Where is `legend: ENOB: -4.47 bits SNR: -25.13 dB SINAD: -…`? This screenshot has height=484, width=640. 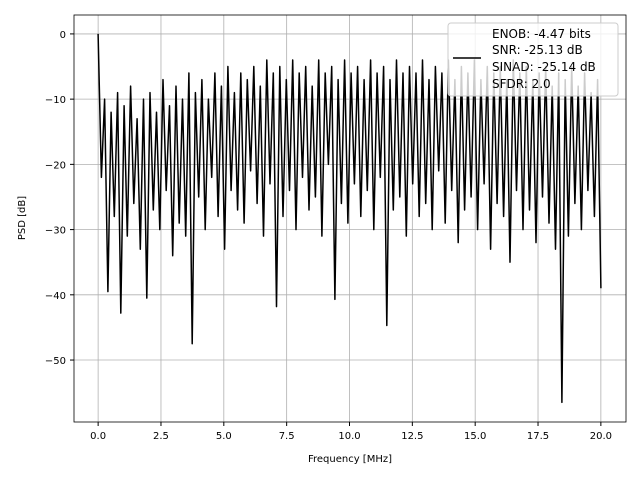
legend: ENOB: -4.47 bits SNR: -25.13 dB SINAD: -… is located at coordinates (533, 59).